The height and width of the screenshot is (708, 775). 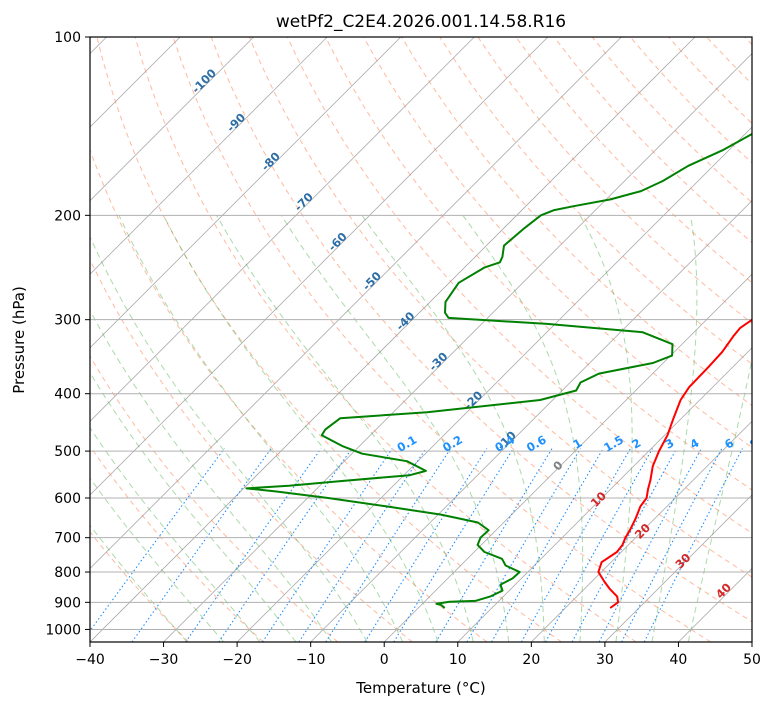 I want to click on y-axis-label: Pressure (hPa), so click(x=19, y=340).